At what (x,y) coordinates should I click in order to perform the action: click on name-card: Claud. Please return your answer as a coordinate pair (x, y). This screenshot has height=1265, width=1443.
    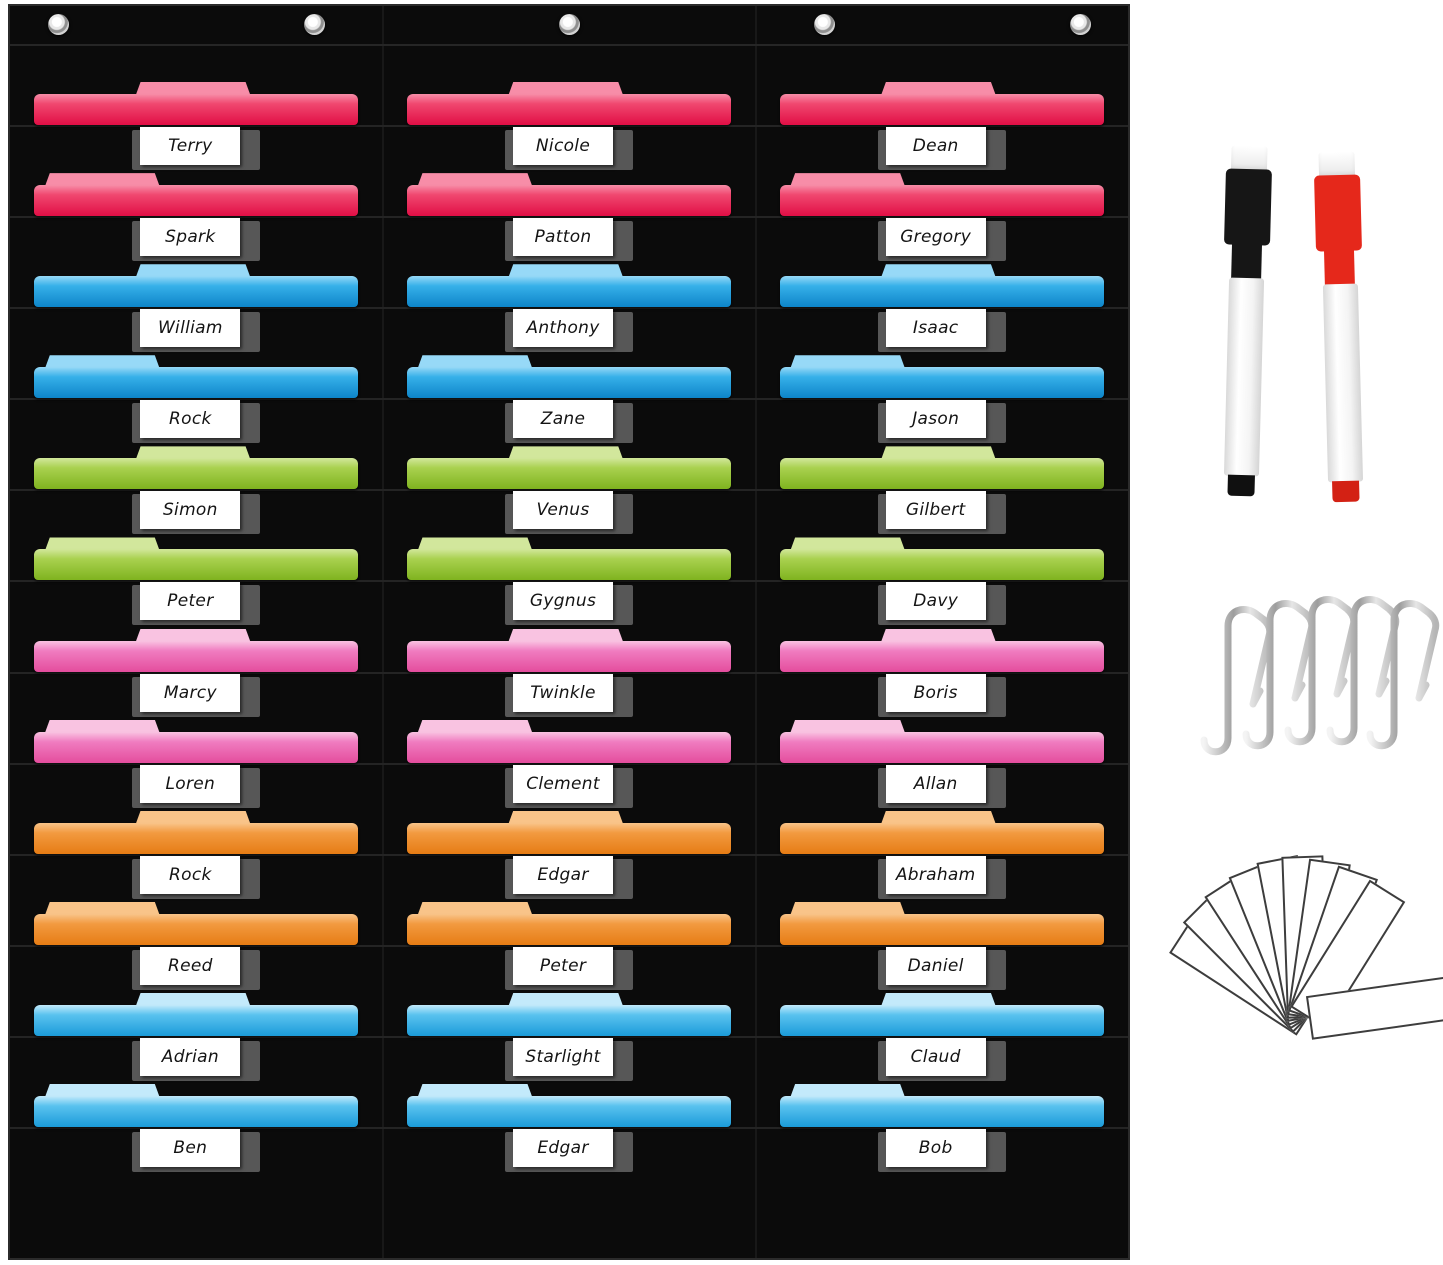
    Looking at the image, I should click on (935, 1056).